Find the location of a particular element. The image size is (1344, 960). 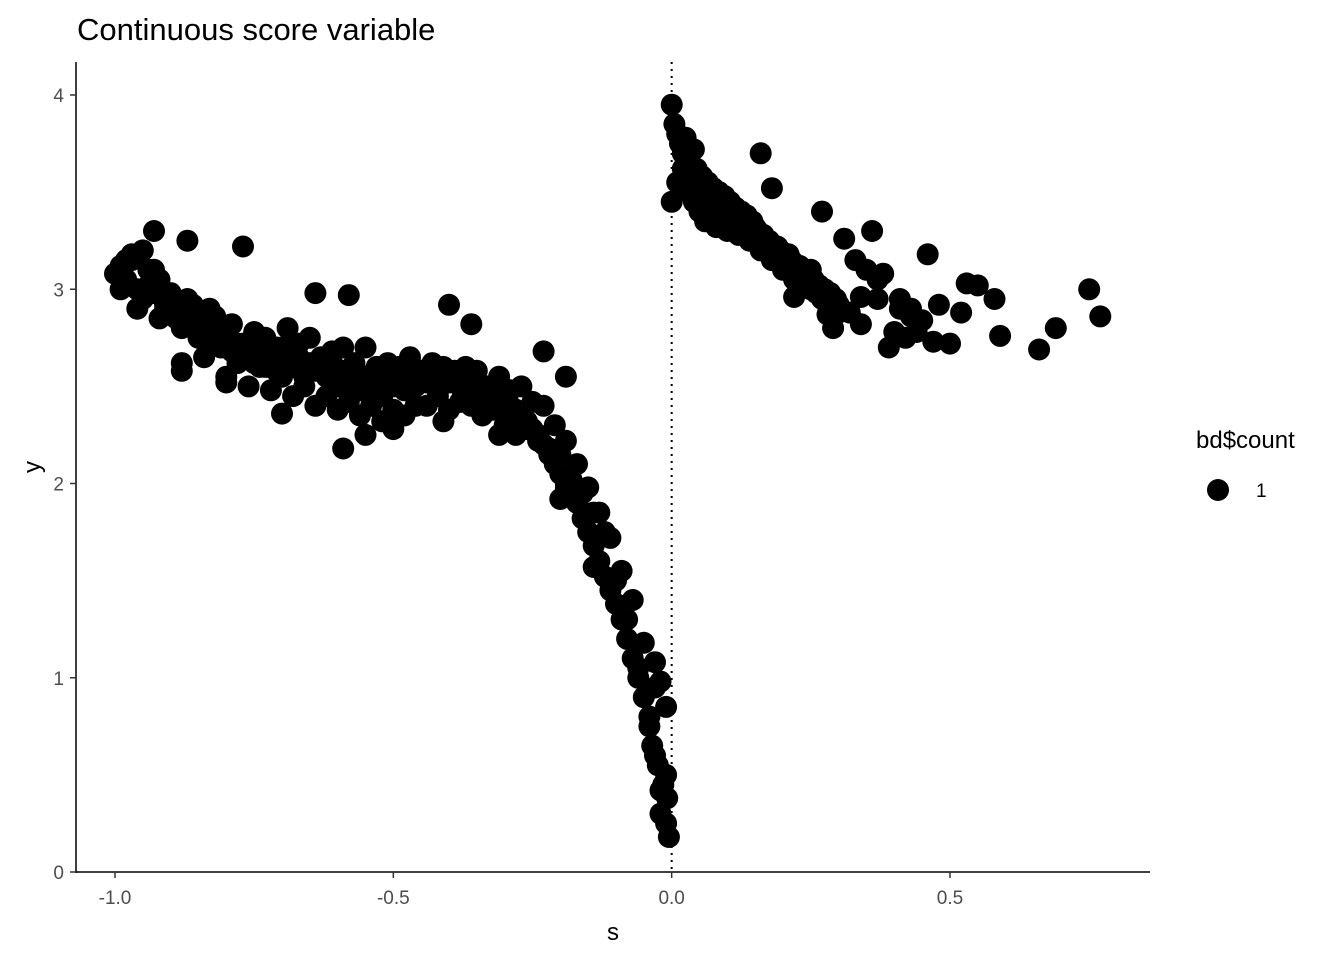

y-tick-label: 3 is located at coordinates (58, 290).